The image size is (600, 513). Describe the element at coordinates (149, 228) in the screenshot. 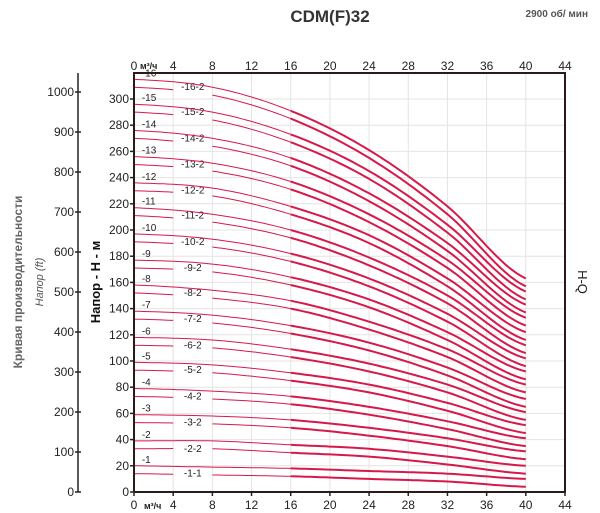

I see `series-label: -10` at that location.